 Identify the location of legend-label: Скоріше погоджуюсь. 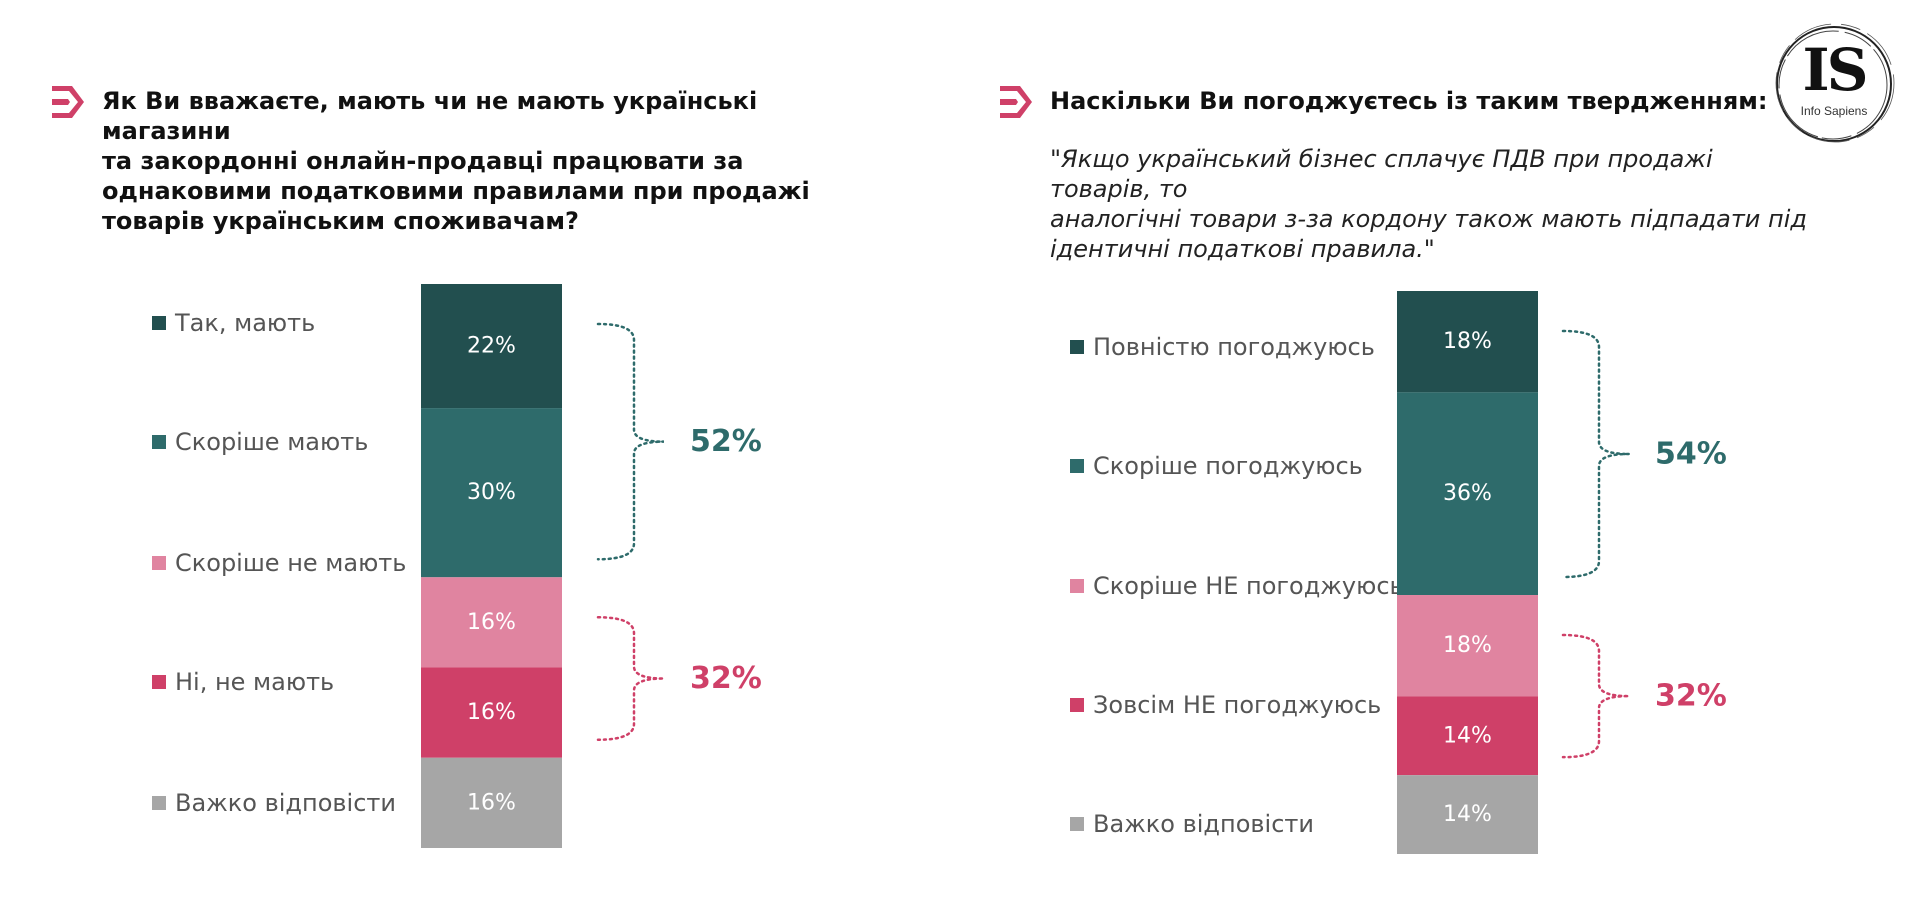
(1228, 466).